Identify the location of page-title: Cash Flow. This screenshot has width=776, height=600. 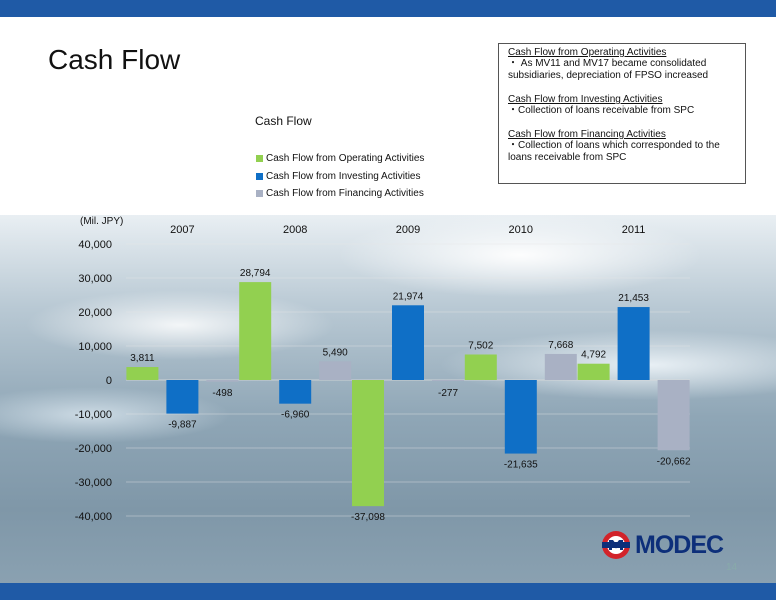
(114, 59).